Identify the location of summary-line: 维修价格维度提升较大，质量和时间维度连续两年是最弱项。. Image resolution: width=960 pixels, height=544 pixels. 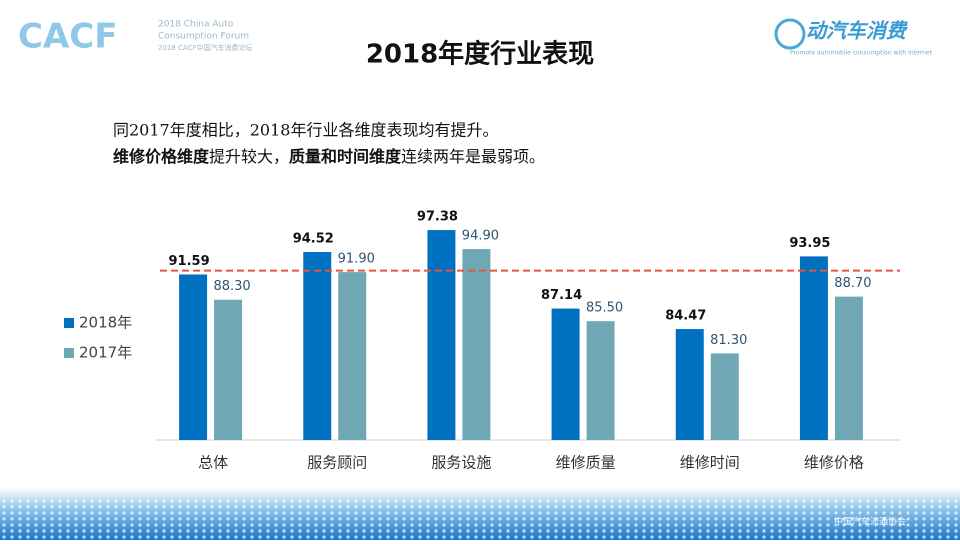
(329, 156).